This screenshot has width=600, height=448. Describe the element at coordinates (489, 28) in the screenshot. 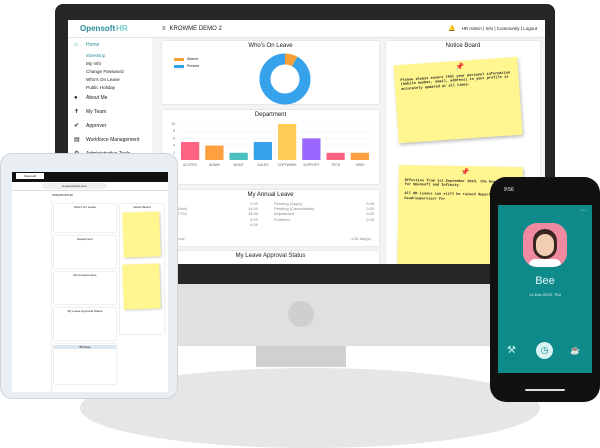

I see `top-link: Info` at that location.